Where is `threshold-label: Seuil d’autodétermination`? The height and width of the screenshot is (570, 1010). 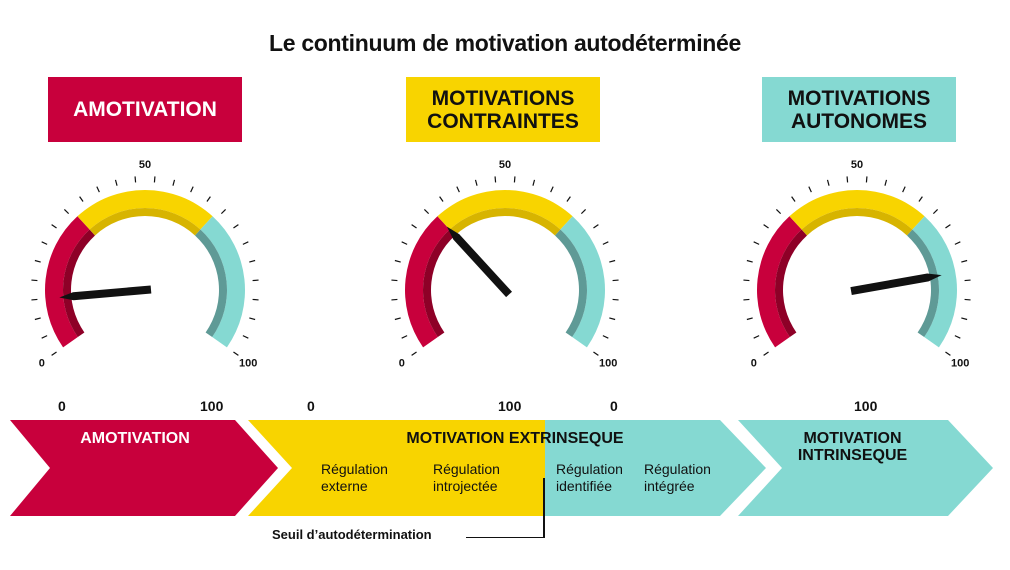 threshold-label: Seuil d’autodétermination is located at coordinates (352, 534).